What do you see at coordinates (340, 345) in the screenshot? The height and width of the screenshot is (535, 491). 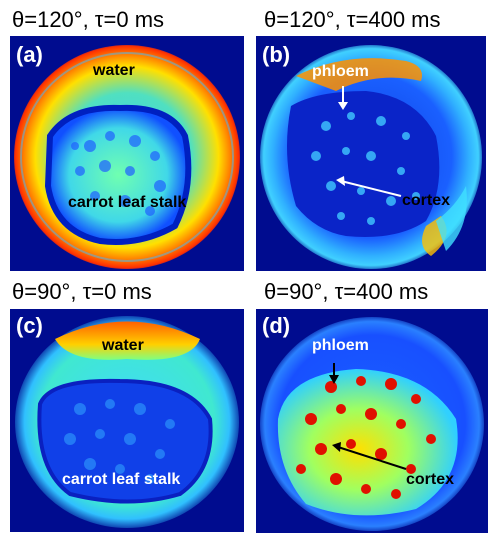 I see `annotation-phloem-d: phloem` at bounding box center [340, 345].